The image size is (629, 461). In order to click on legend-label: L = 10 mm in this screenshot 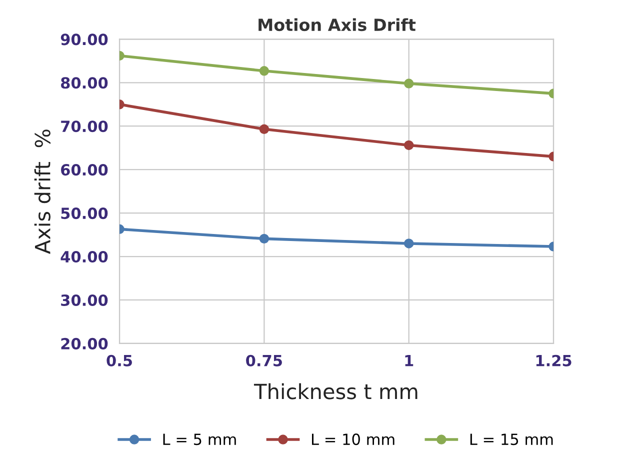, I will do `click(353, 440)`.